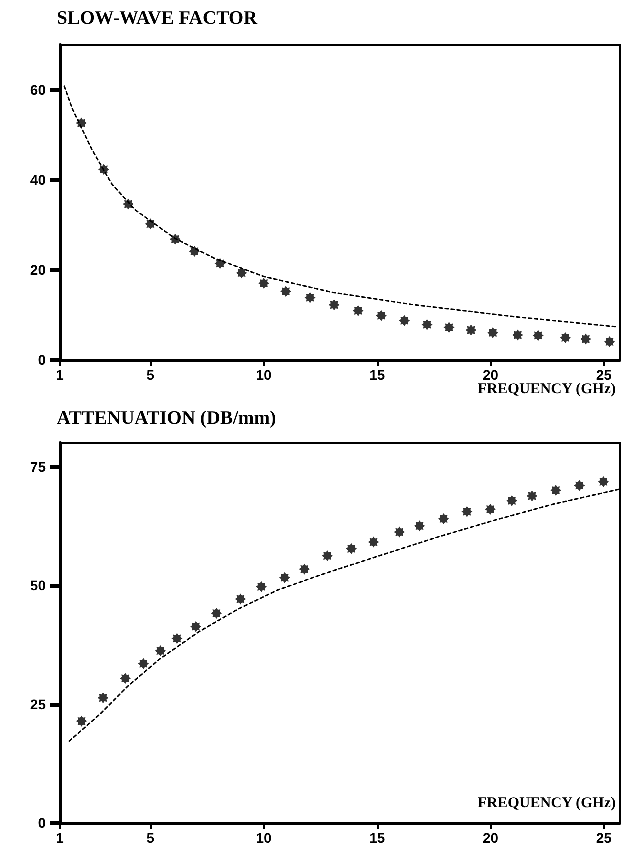 Image resolution: width=623 pixels, height=855 pixels. I want to click on y-tick-label: 50, so click(38, 586).